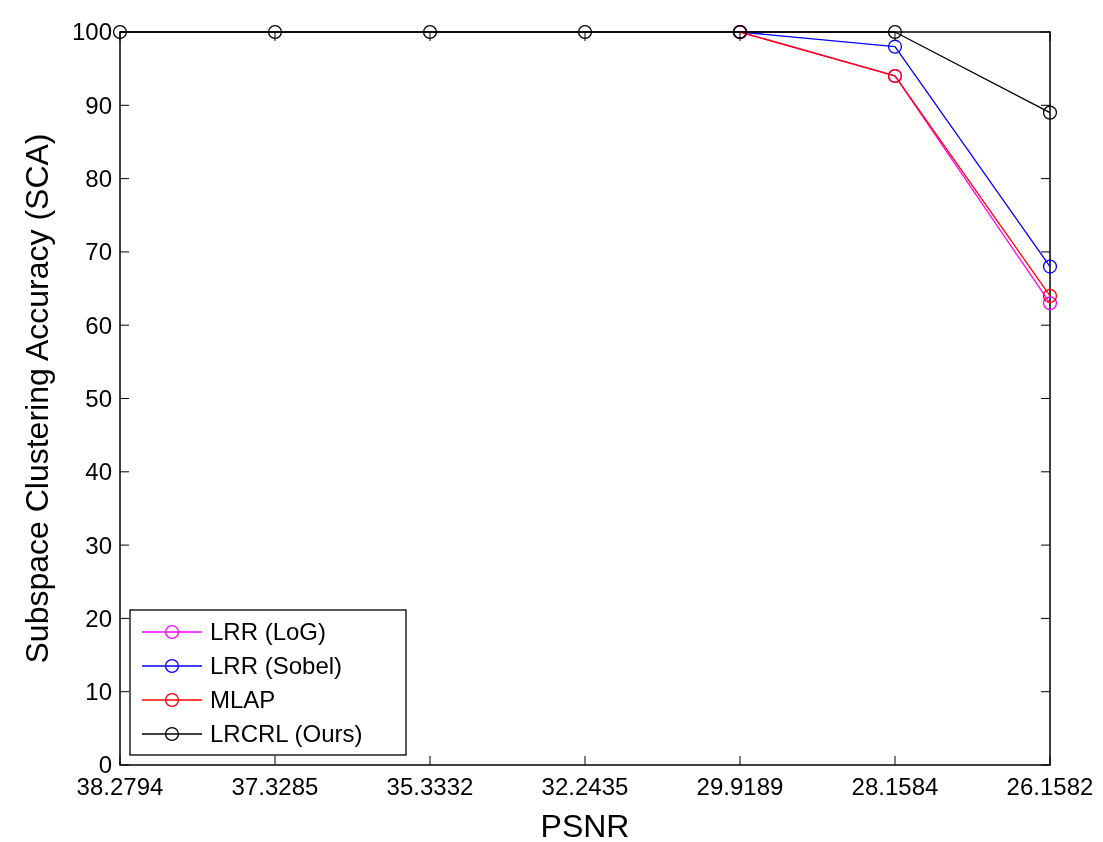  I want to click on x-tick-label: 28.1584, so click(895, 786).